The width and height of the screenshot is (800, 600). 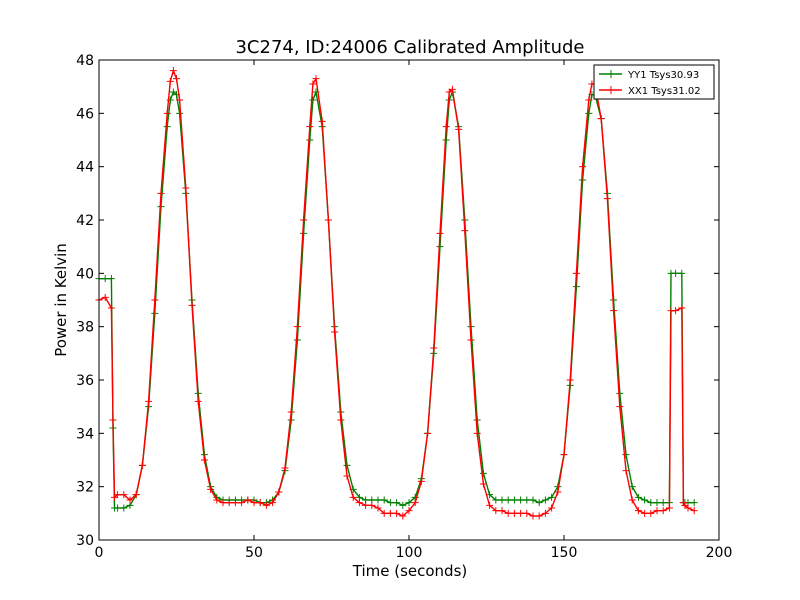 I want to click on y-tick-label: 40, so click(x=85, y=274).